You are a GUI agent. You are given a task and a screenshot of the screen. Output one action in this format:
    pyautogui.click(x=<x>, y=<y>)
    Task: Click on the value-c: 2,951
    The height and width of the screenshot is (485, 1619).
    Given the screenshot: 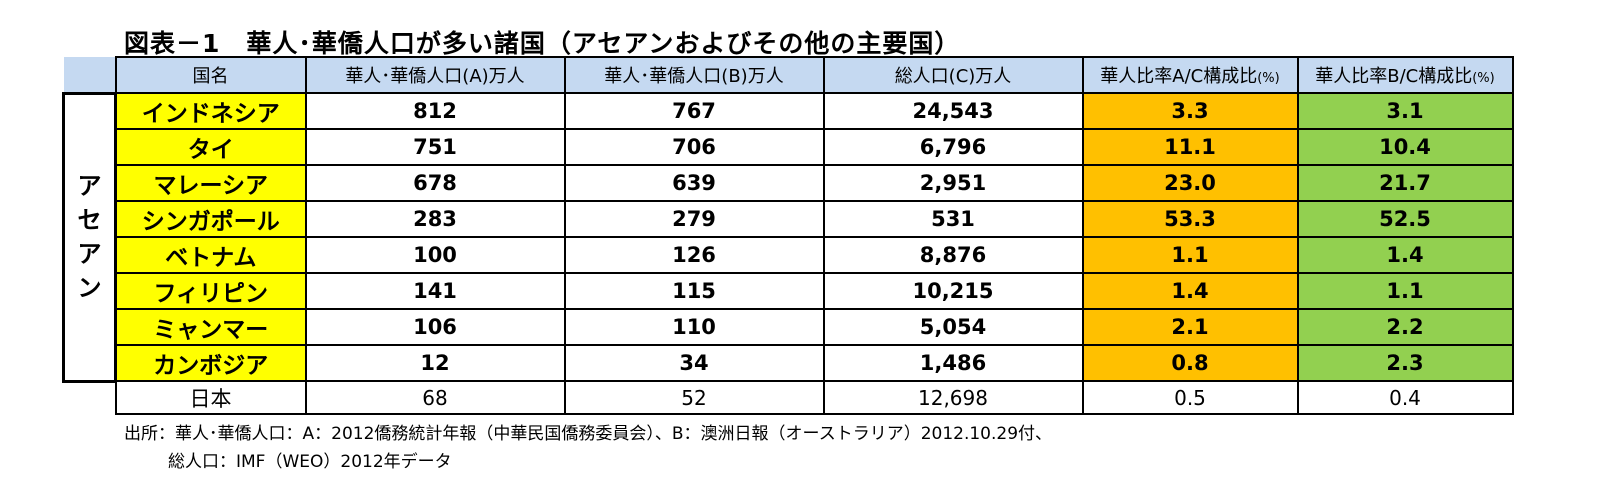 What is the action you would take?
    pyautogui.click(x=953, y=183)
    